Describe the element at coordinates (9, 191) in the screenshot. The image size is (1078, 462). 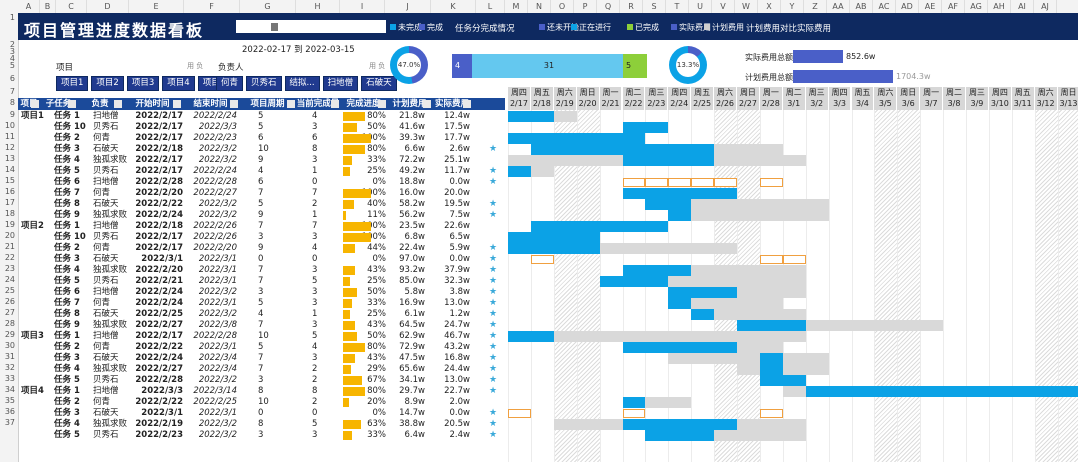
I see `row-header-16: 16` at that location.